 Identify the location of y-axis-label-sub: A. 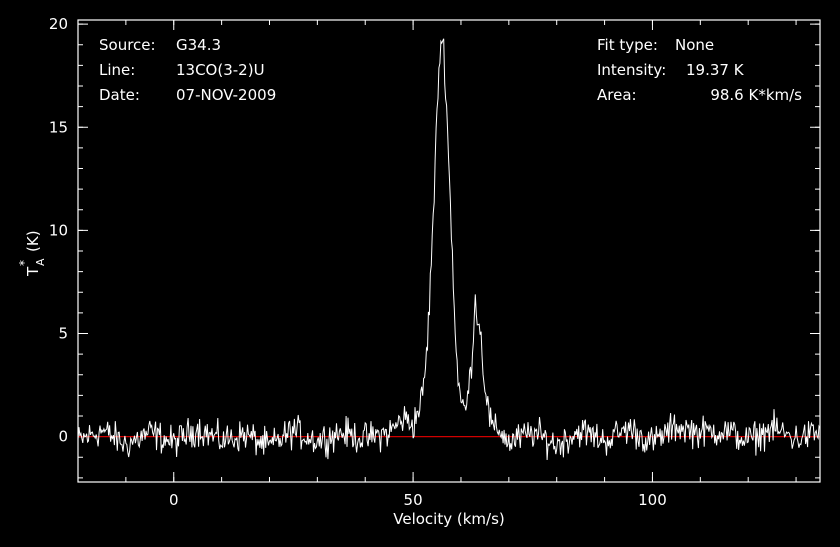
(40, 262).